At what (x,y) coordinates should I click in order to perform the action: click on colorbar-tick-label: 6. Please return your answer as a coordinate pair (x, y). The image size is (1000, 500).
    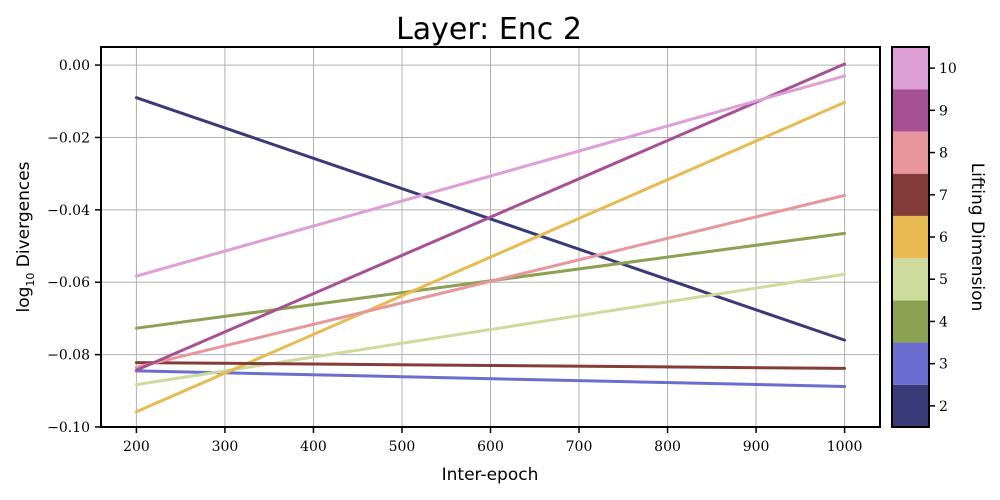
    Looking at the image, I should click on (943, 238).